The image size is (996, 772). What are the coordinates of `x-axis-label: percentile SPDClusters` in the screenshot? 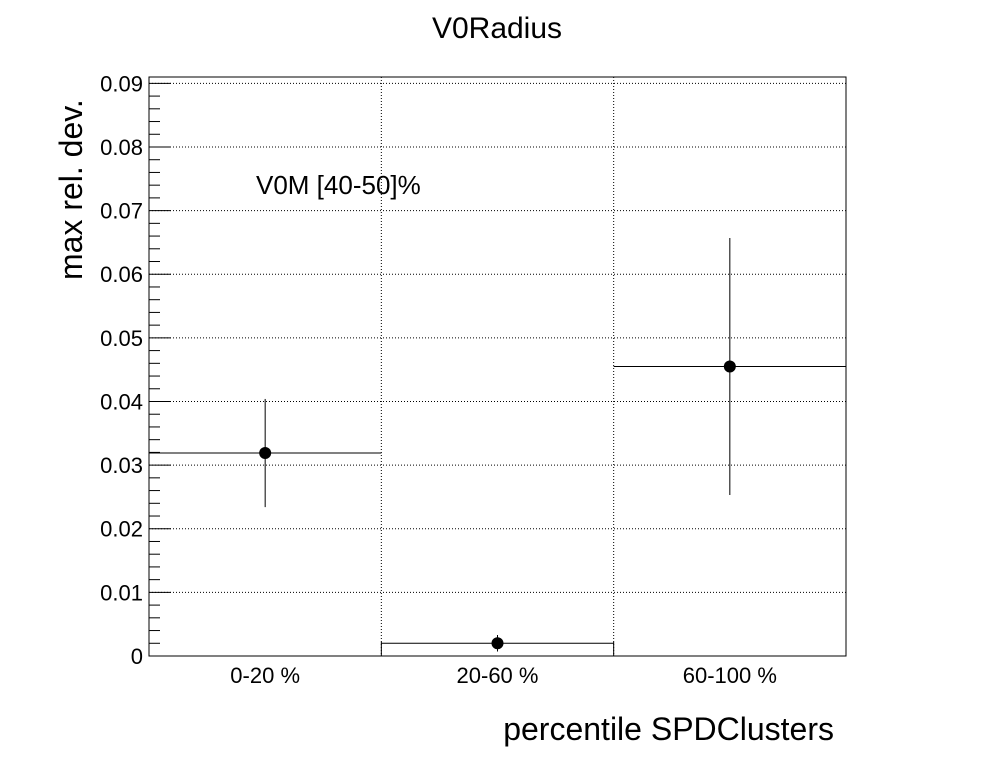 It's located at (668, 729).